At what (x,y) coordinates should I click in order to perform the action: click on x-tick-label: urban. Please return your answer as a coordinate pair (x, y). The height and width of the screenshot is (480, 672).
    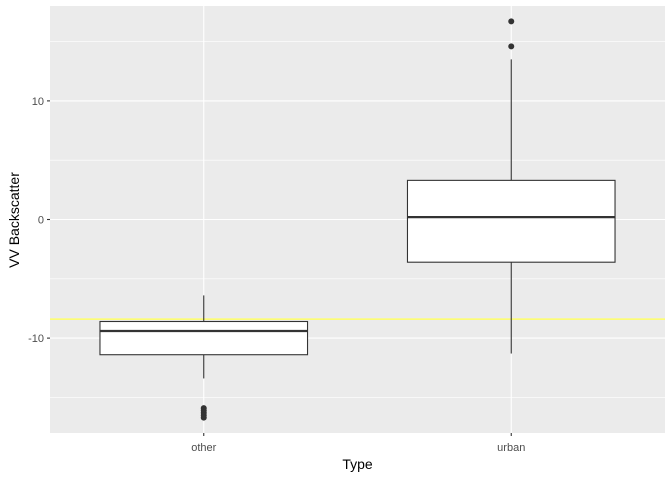
    Looking at the image, I should click on (511, 448).